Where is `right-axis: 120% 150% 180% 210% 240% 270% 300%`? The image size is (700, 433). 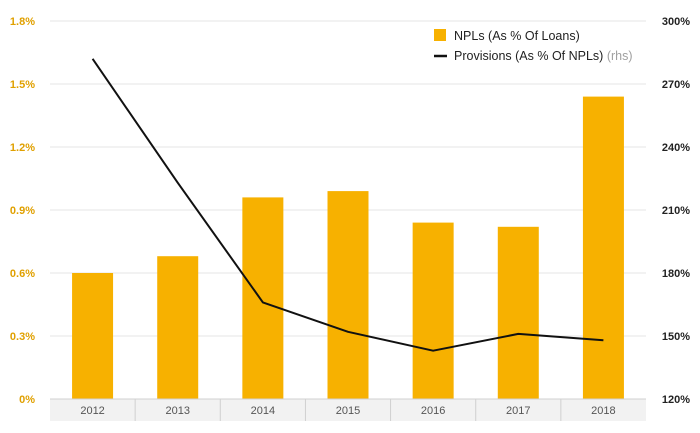 right-axis: 120% 150% 180% 210% 240% 270% 300% is located at coordinates (676, 211).